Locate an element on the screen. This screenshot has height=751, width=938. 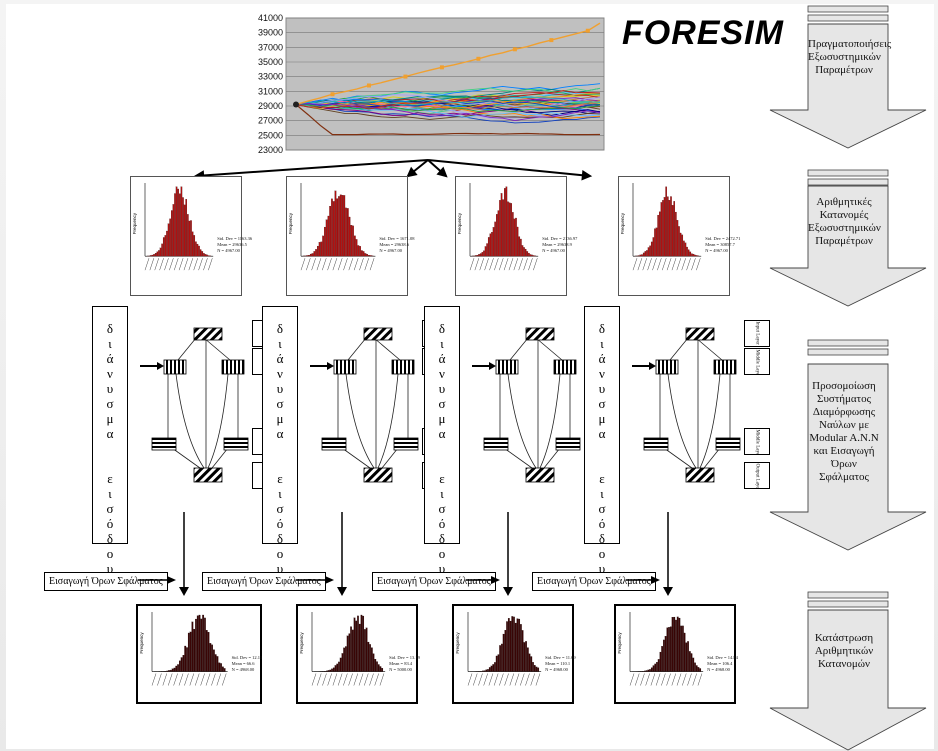
hist-stat-line: Std. Dev = 13.19 is located at coordinates (404, 657).